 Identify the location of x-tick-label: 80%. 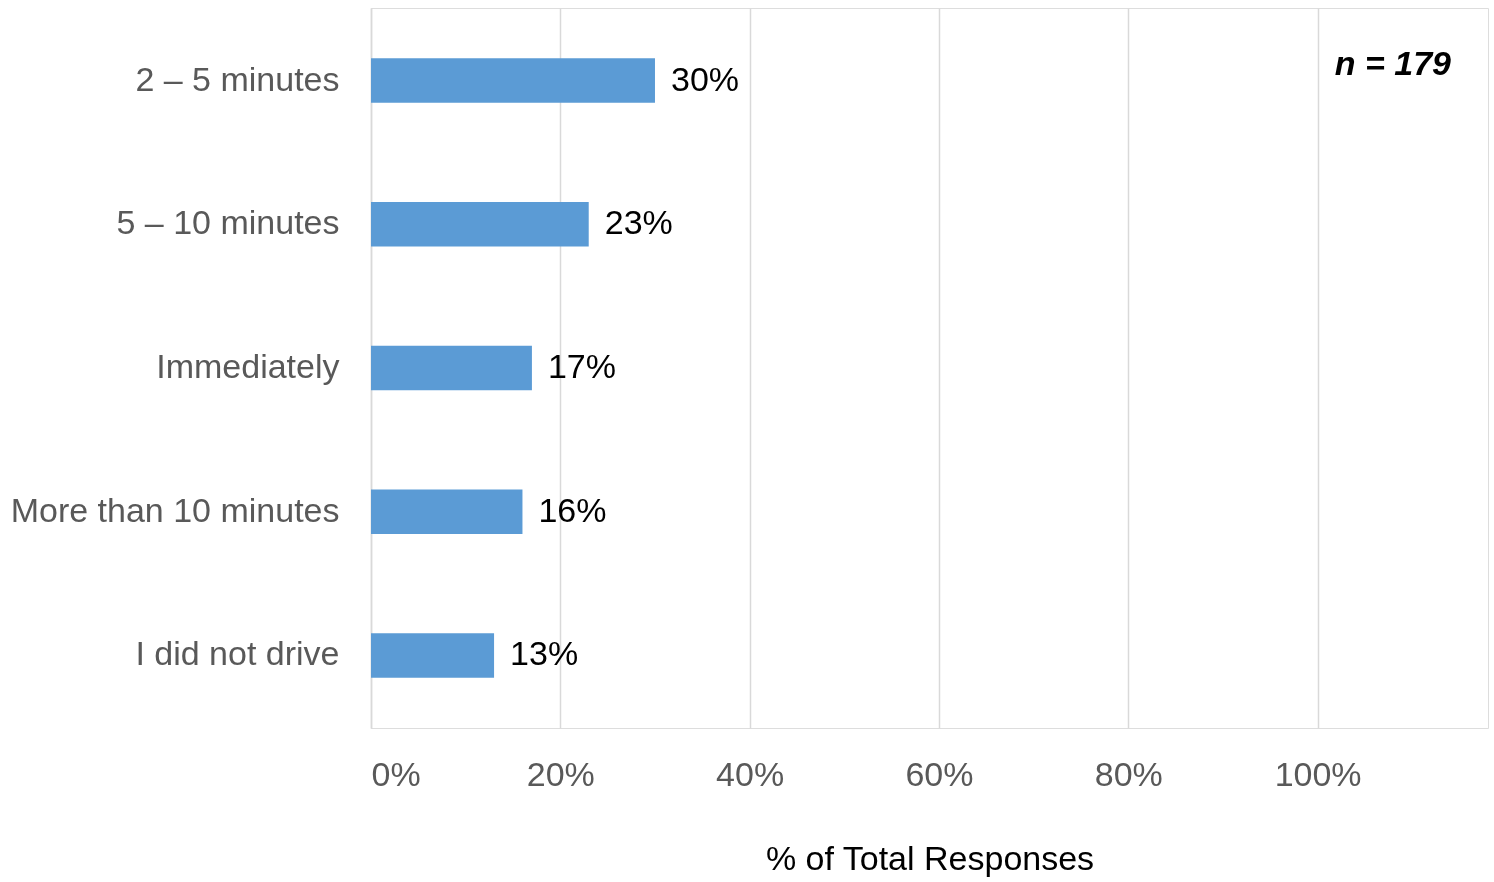
(1128, 773).